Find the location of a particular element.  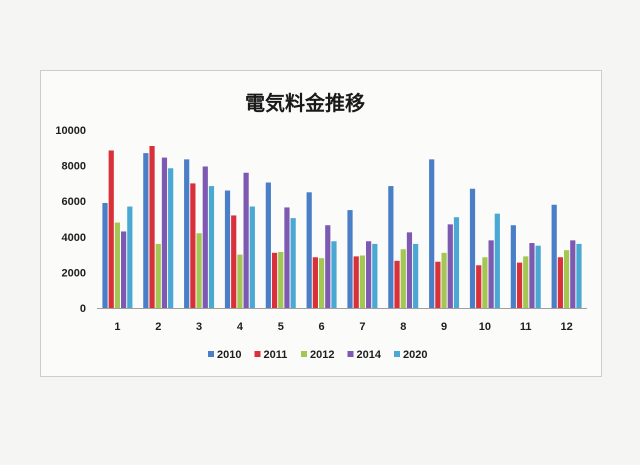

x-tick-label: 6 is located at coordinates (322, 327).